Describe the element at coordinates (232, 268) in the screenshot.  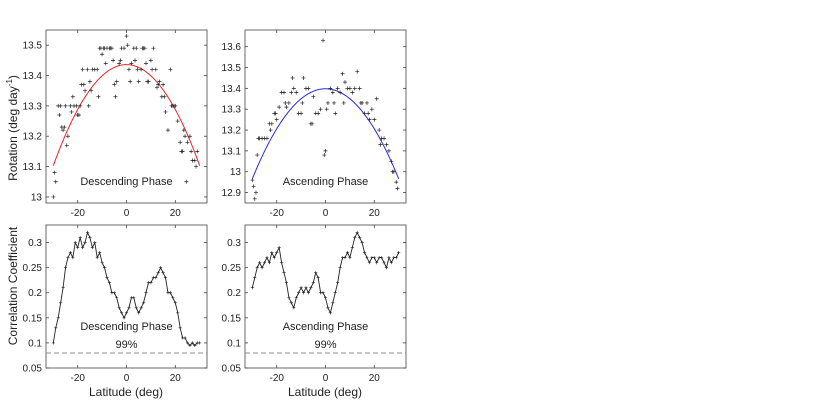
I see `y-tick-label: 0.25` at that location.